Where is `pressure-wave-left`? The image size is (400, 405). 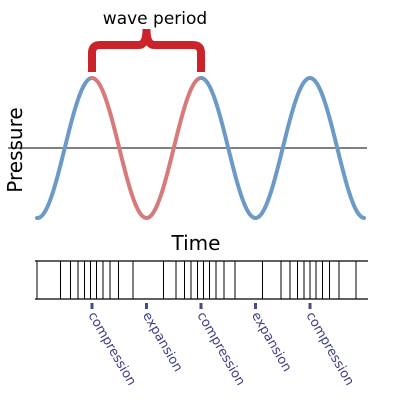 pressure-wave-left is located at coordinates (64, 148).